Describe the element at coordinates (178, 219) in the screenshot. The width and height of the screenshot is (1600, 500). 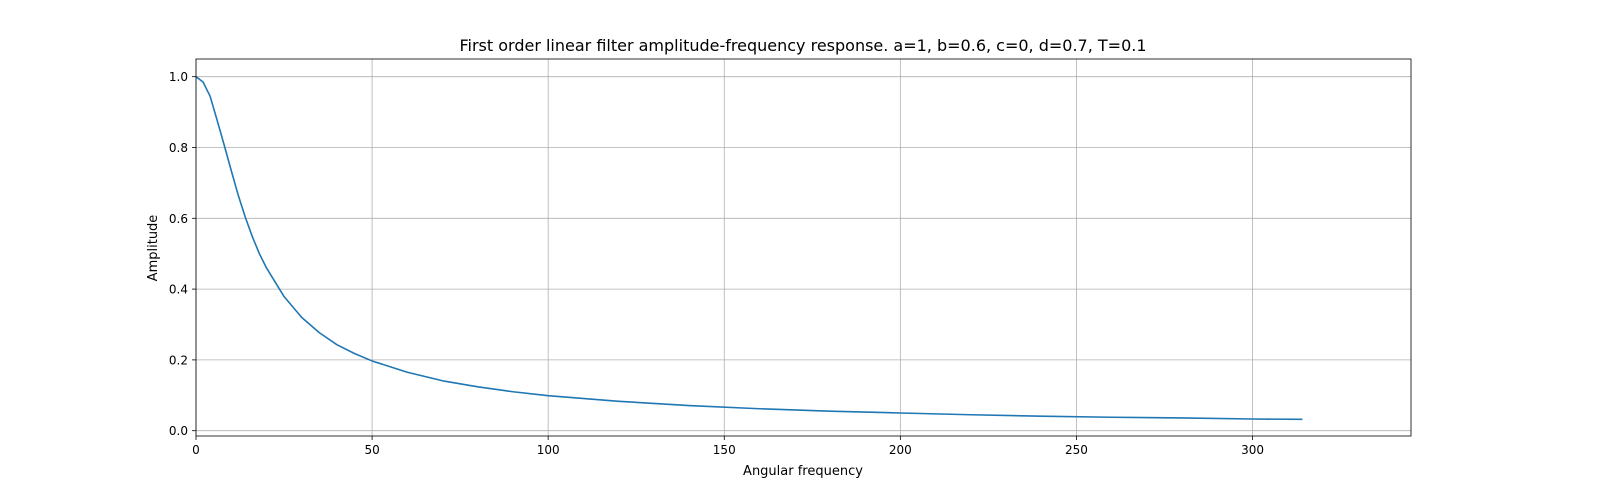
I see `y-tick-label: 0.6` at that location.